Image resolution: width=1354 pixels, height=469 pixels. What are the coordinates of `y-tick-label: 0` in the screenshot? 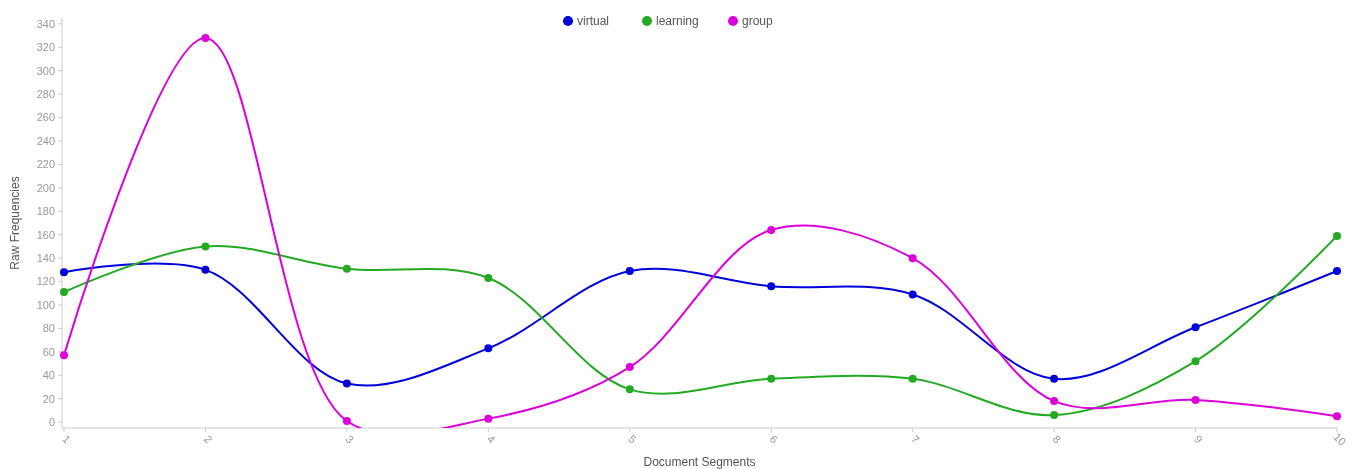 It's located at (51, 421).